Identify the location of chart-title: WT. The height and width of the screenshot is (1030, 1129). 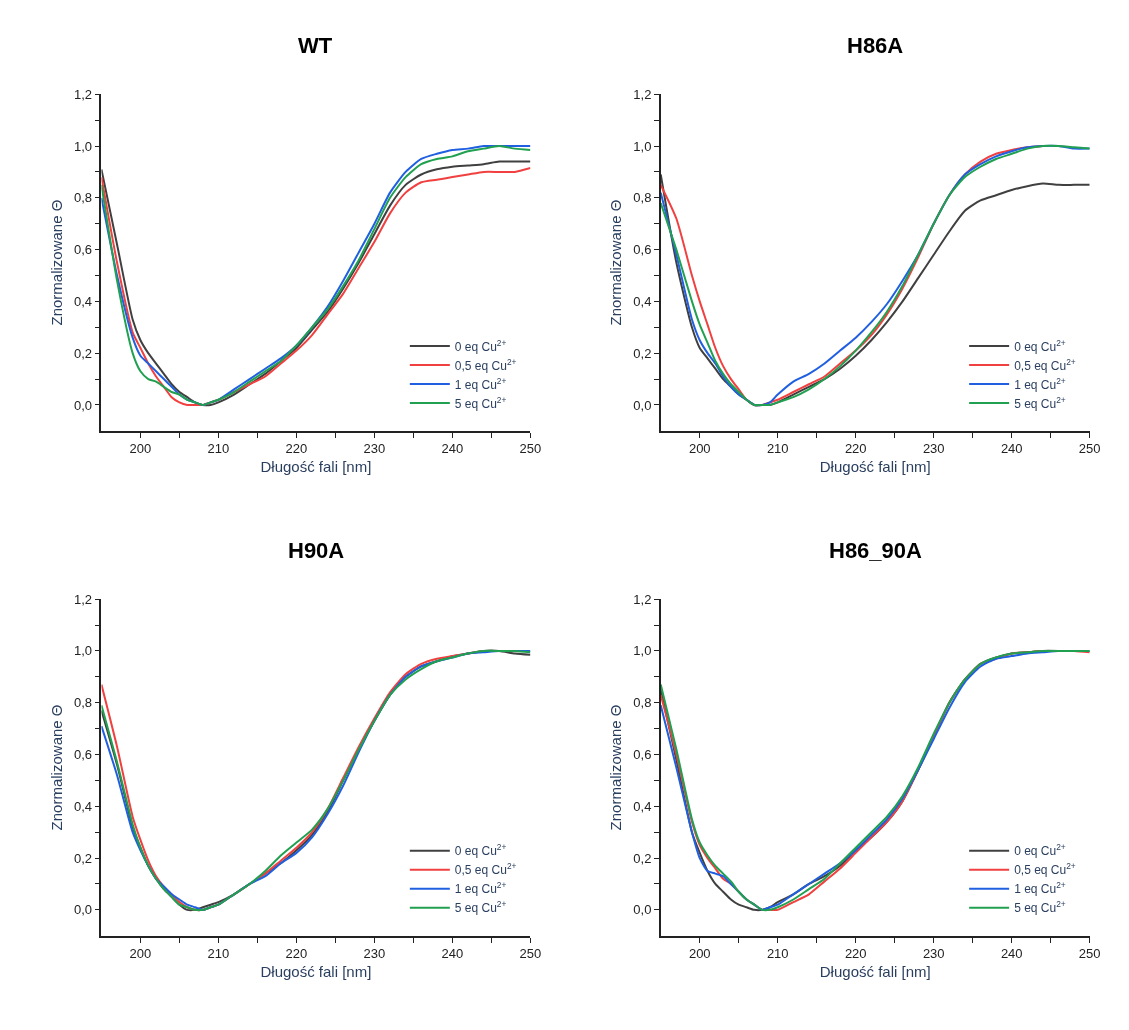
(315, 45).